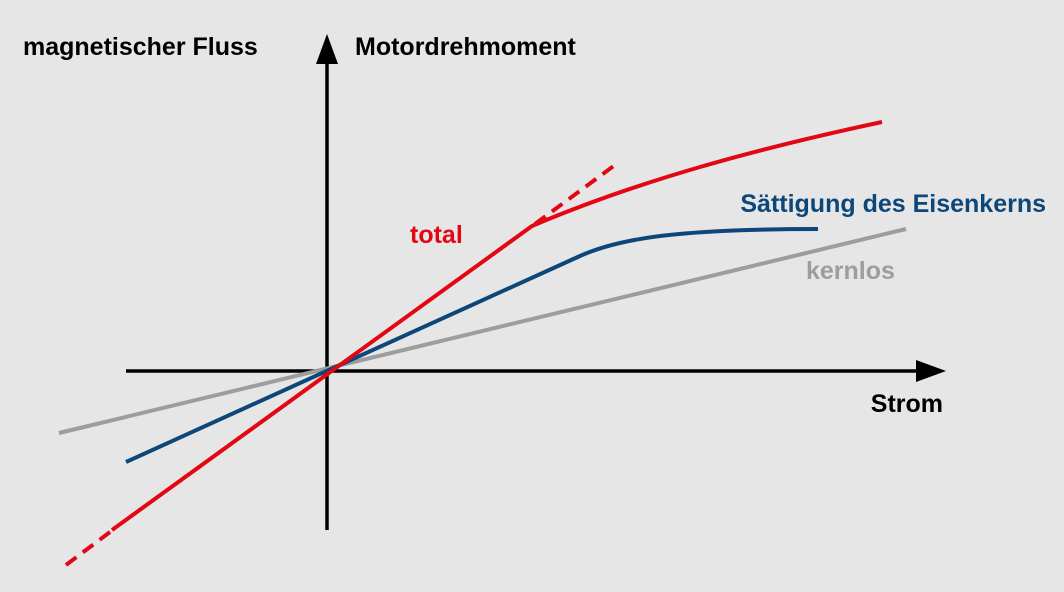 This screenshot has width=1064, height=592. I want to click on y-axis-label-flux: magnetischer Fluss, so click(140, 47).